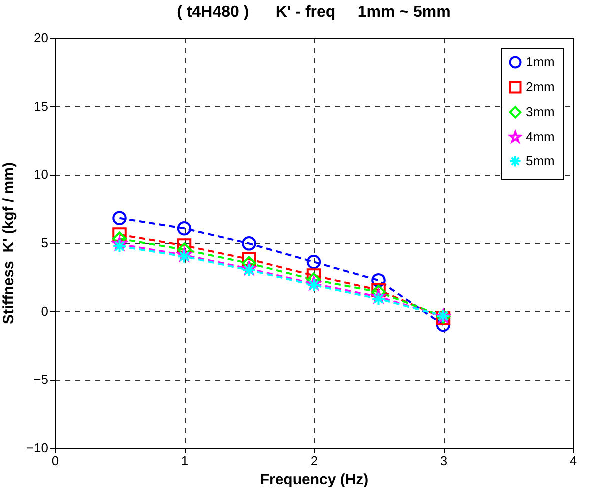 This screenshot has height=503, width=592. I want to click on x-tick-label: 4, so click(574, 461).